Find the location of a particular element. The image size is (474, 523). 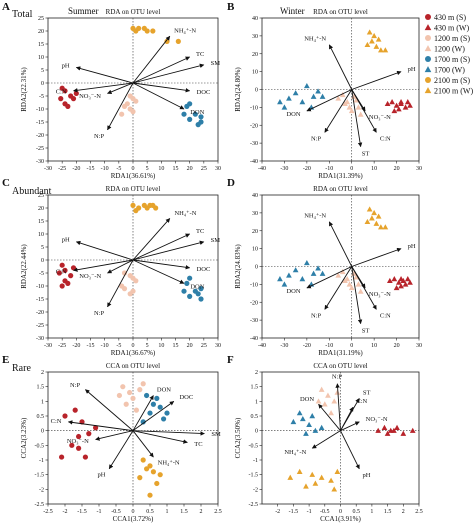

env-vector-label: SM is located at coordinates (216, 63).